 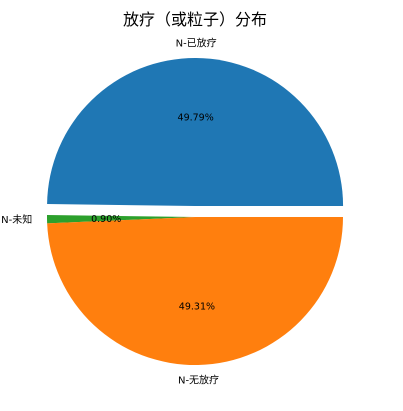 I want to click on slice-category-label: N-已放疗, so click(x=196, y=43).